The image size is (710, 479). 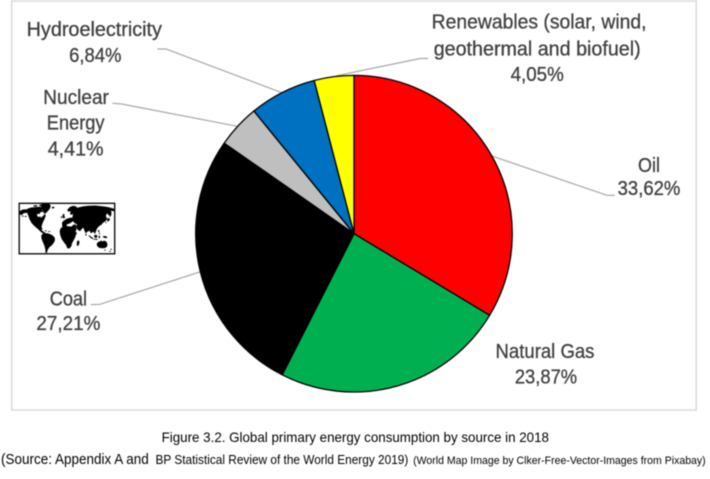 I want to click on svg-text: Oil, so click(x=649, y=166).